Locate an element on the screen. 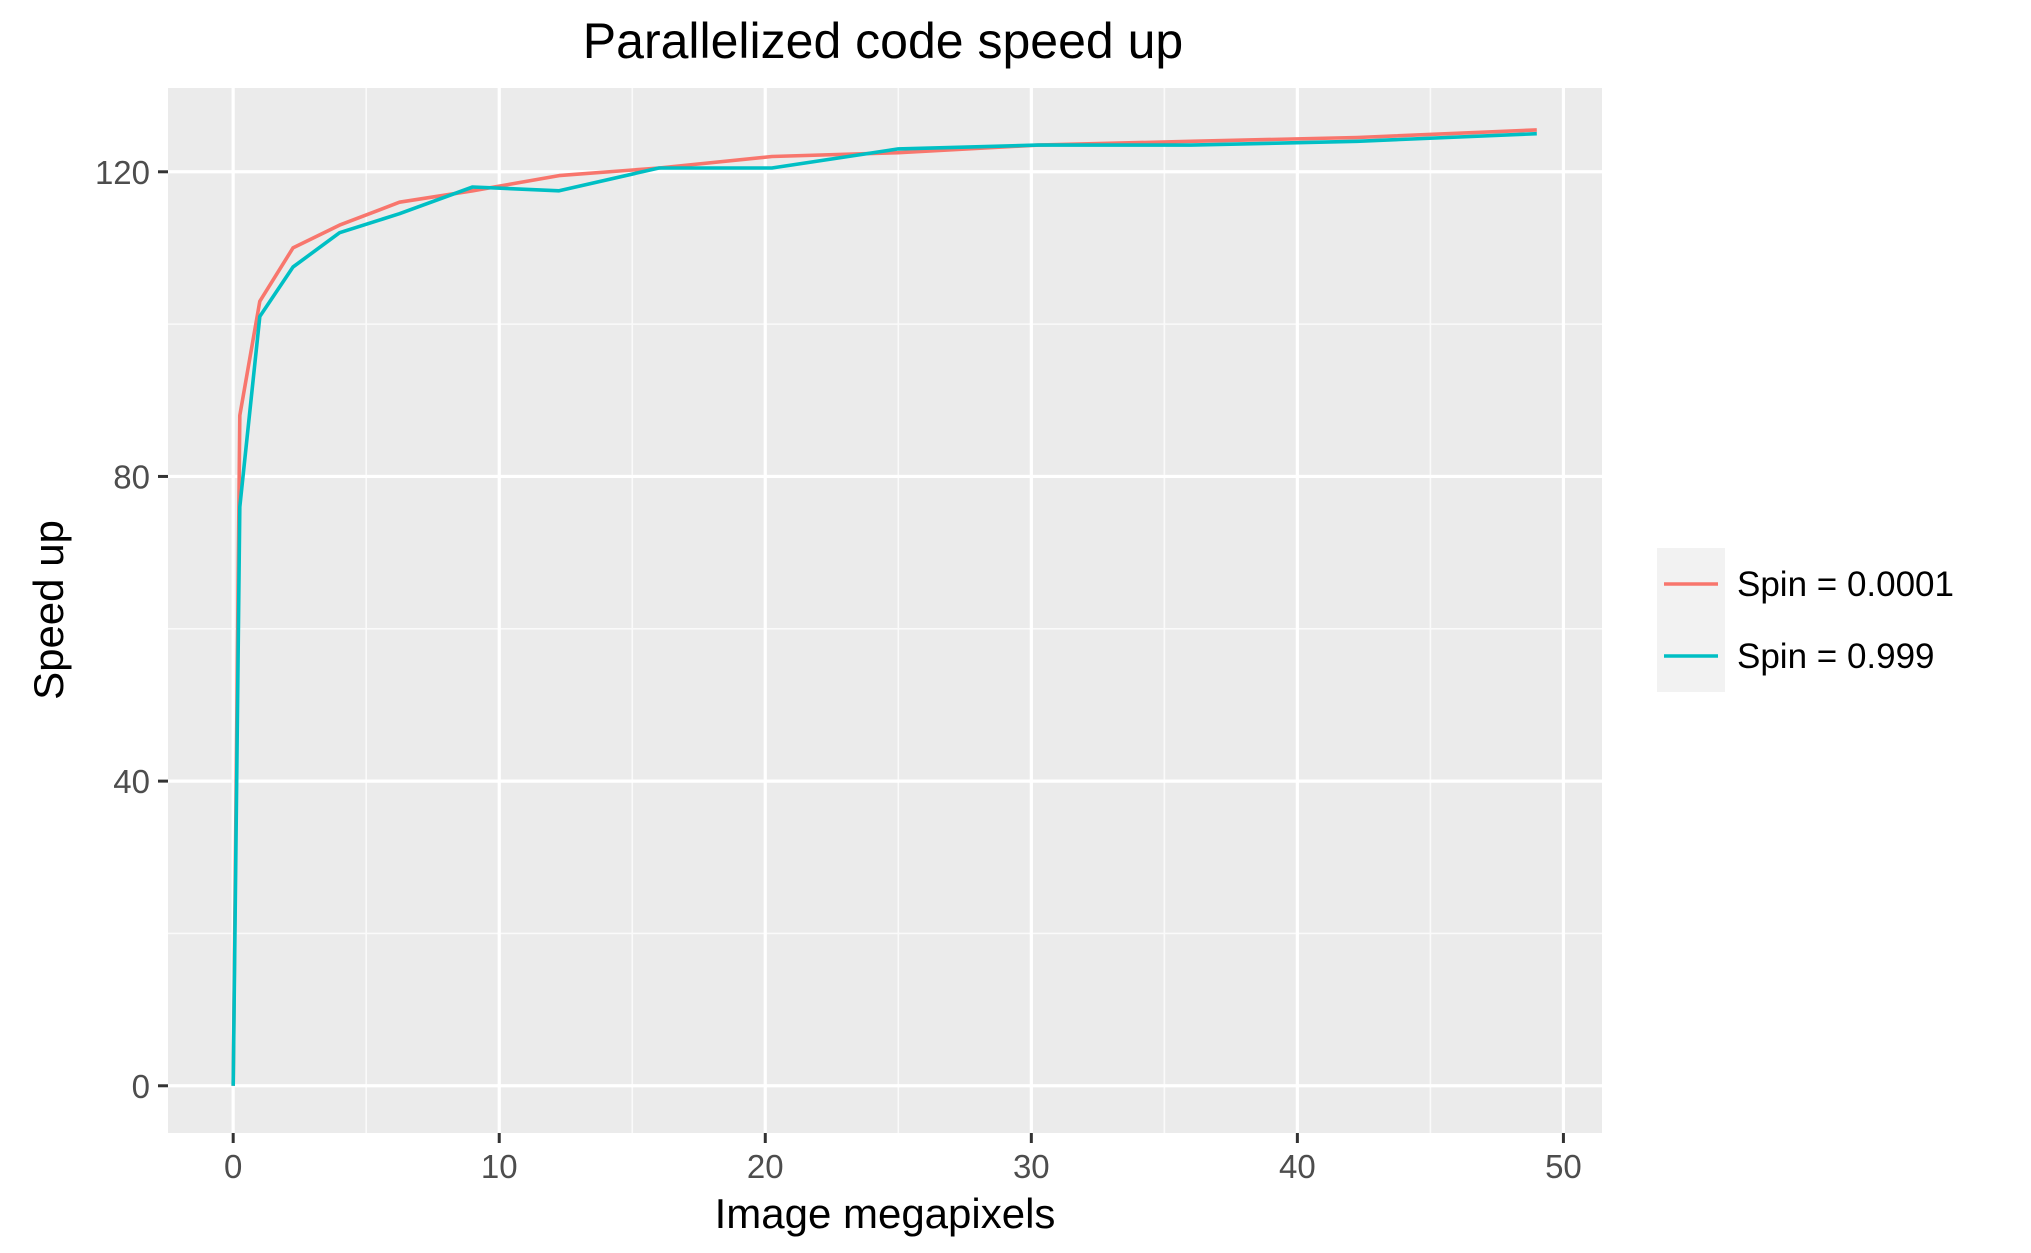 This screenshot has height=1253, width=2031. y-tick-label: 40 is located at coordinates (131, 781).